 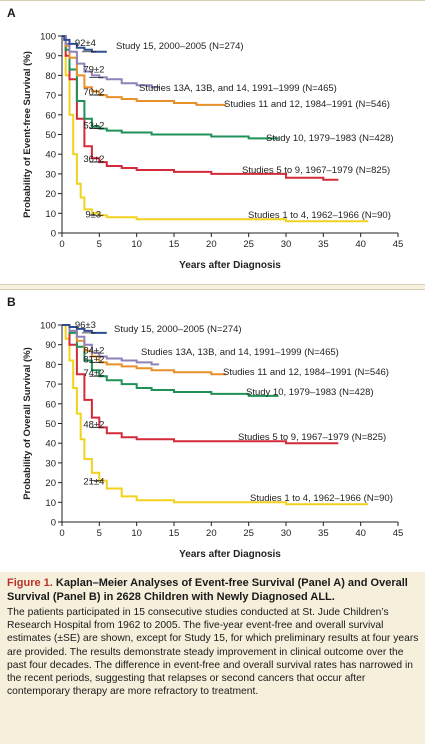 What do you see at coordinates (11, 302) in the screenshot?
I see `panel-letter: B` at bounding box center [11, 302].